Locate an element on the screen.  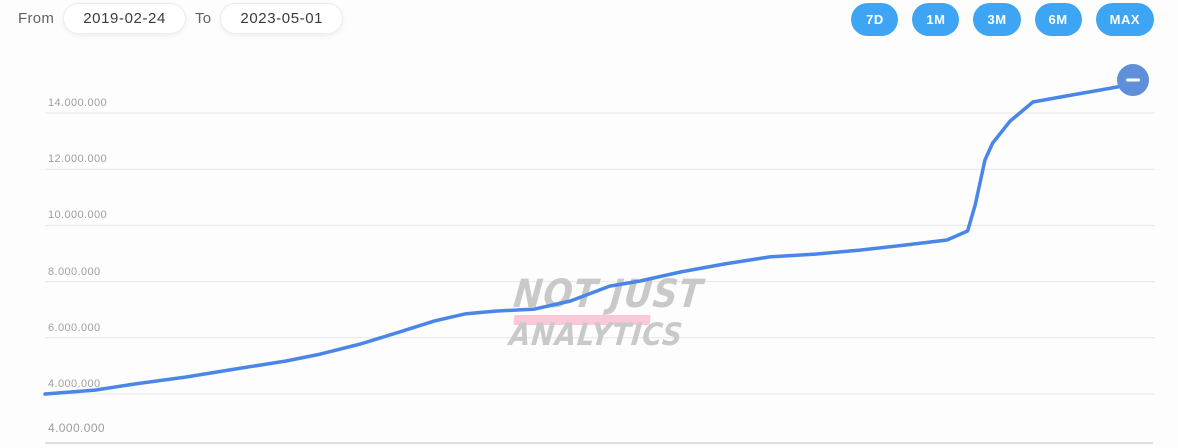
range-button-1m: 1M is located at coordinates (936, 19).